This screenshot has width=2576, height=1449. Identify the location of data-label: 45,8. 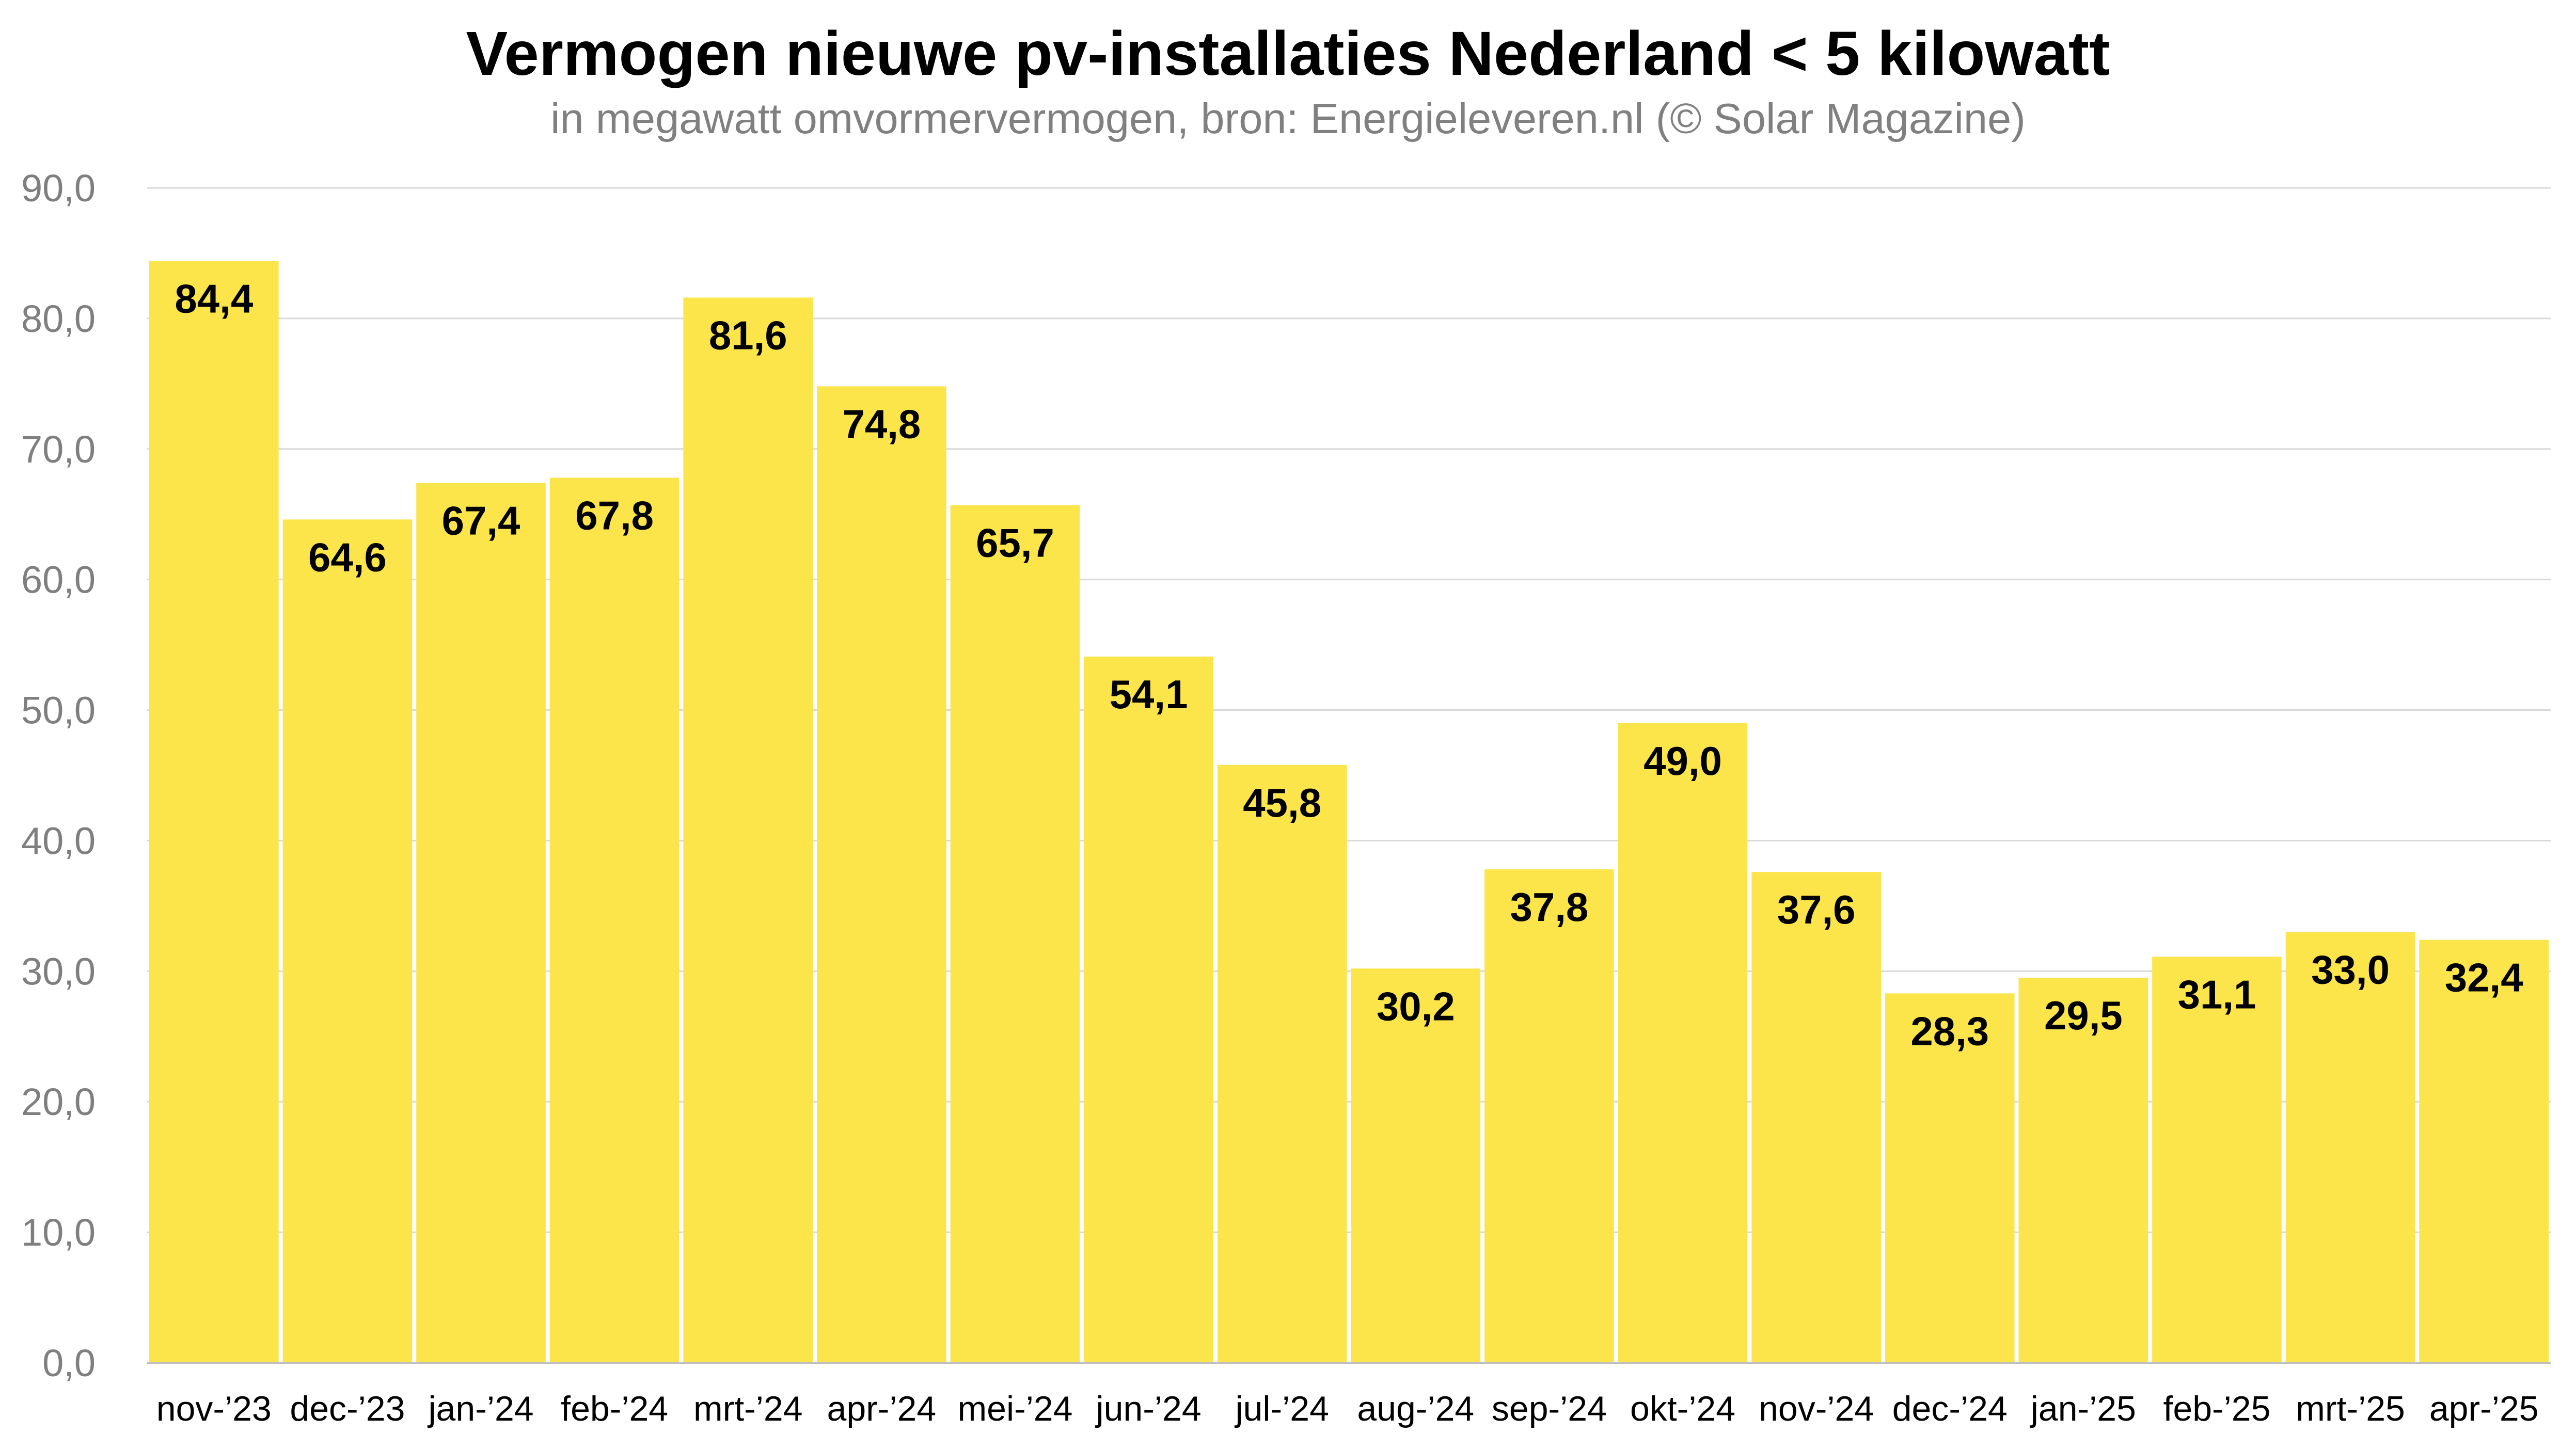
(1282, 802).